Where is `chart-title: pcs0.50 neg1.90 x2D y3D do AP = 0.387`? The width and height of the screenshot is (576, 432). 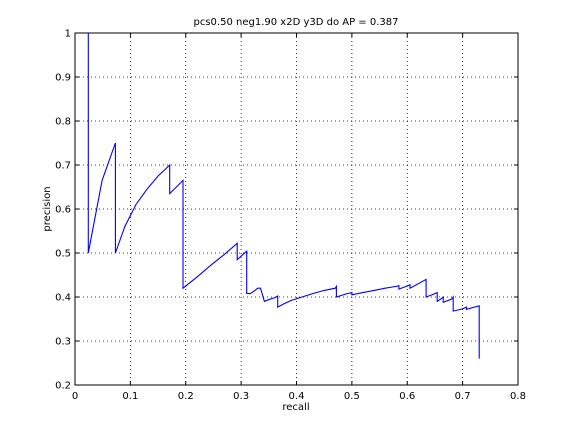 chart-title: pcs0.50 neg1.90 x2D y3D do AP = 0.387 is located at coordinates (296, 22).